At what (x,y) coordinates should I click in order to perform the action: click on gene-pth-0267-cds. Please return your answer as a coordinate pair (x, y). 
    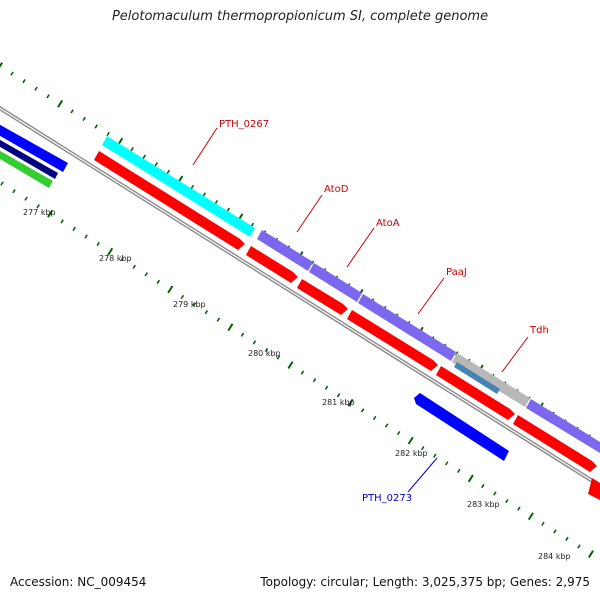
    Looking at the image, I should click on (178, 186).